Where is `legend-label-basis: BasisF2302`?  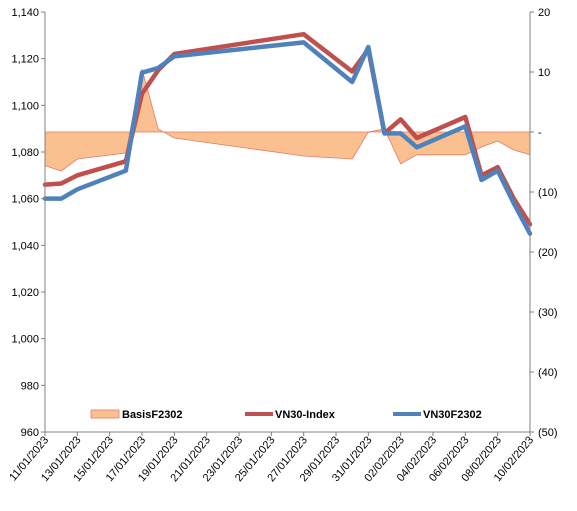
legend-label-basis: BasisF2302 is located at coordinates (152, 415).